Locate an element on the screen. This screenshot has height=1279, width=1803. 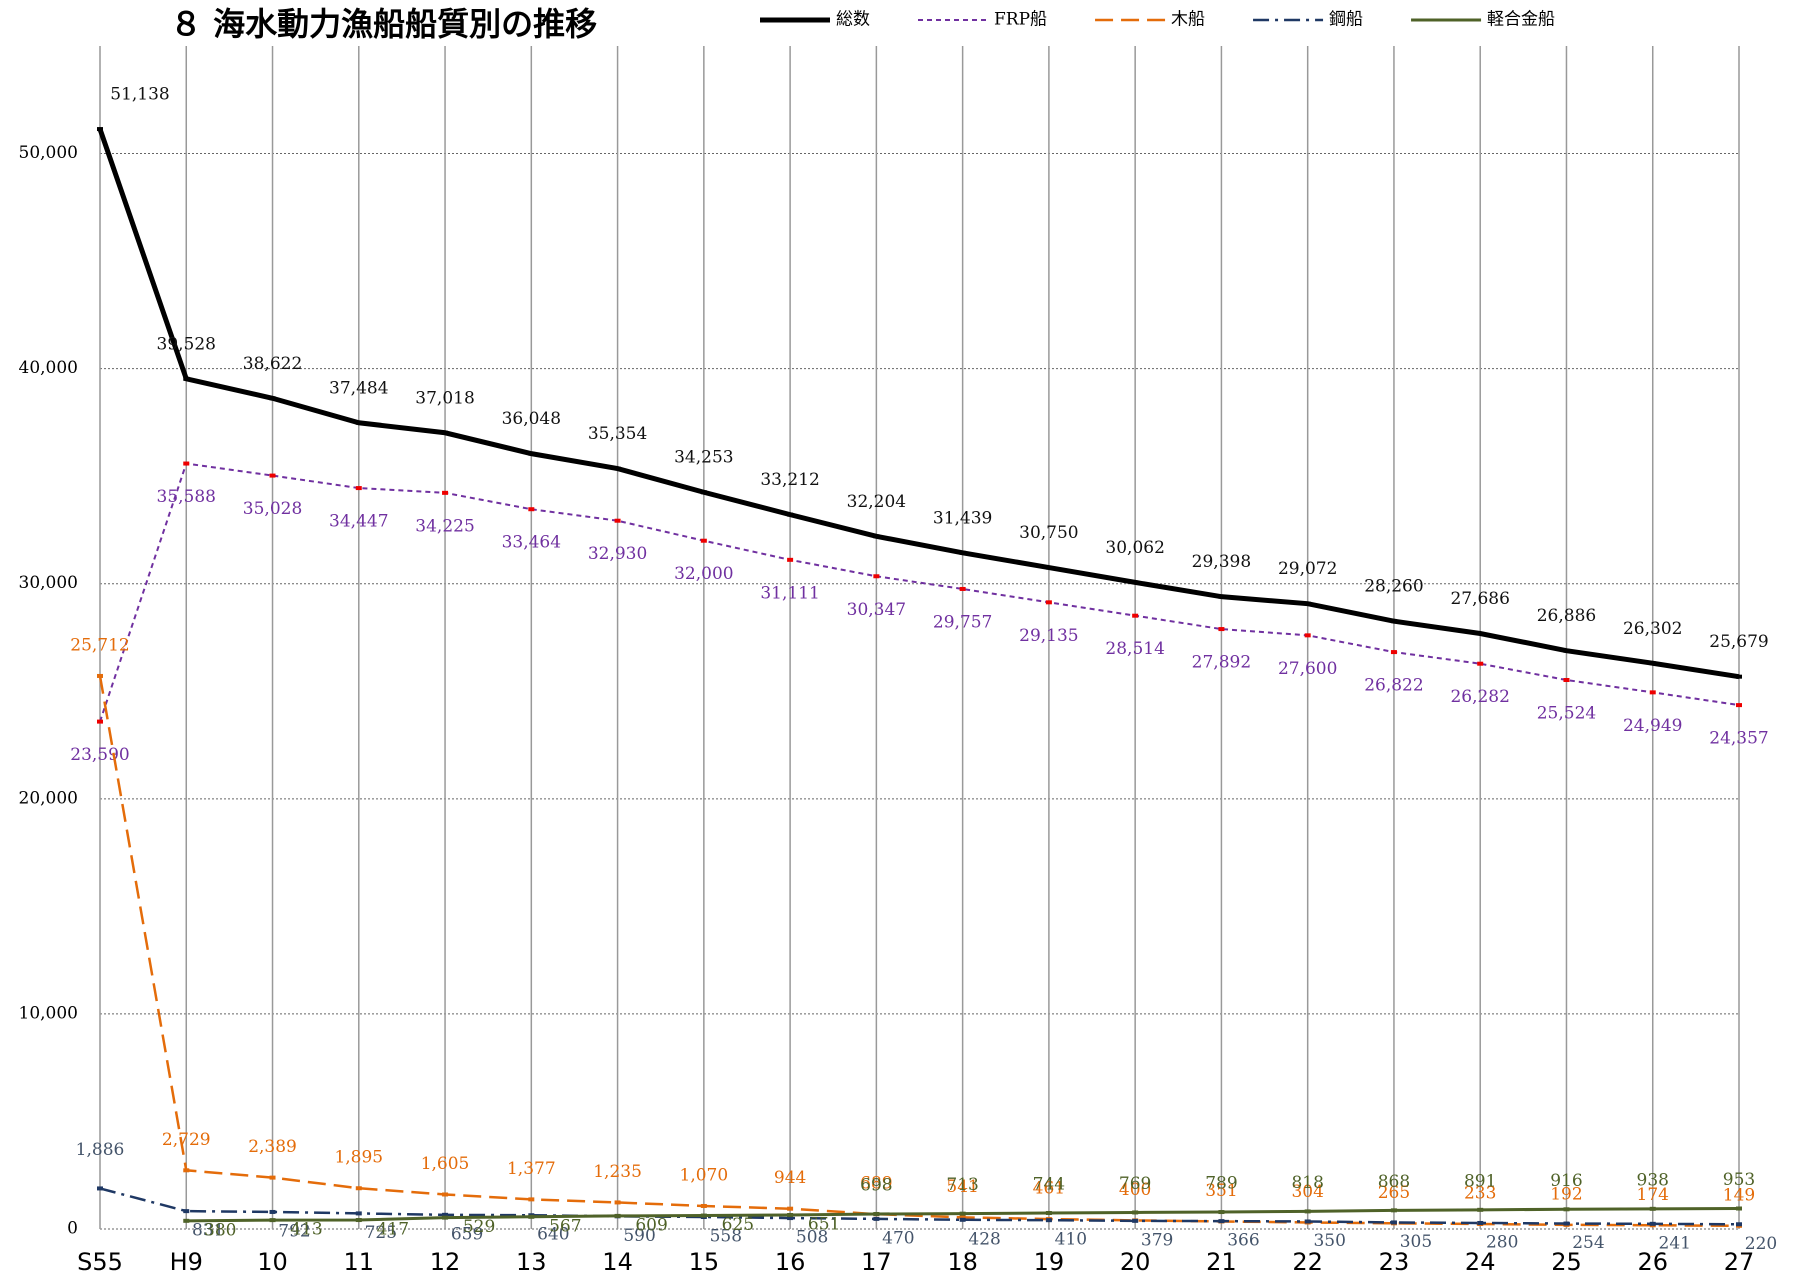
data-label: 23,590 is located at coordinates (99, 755).